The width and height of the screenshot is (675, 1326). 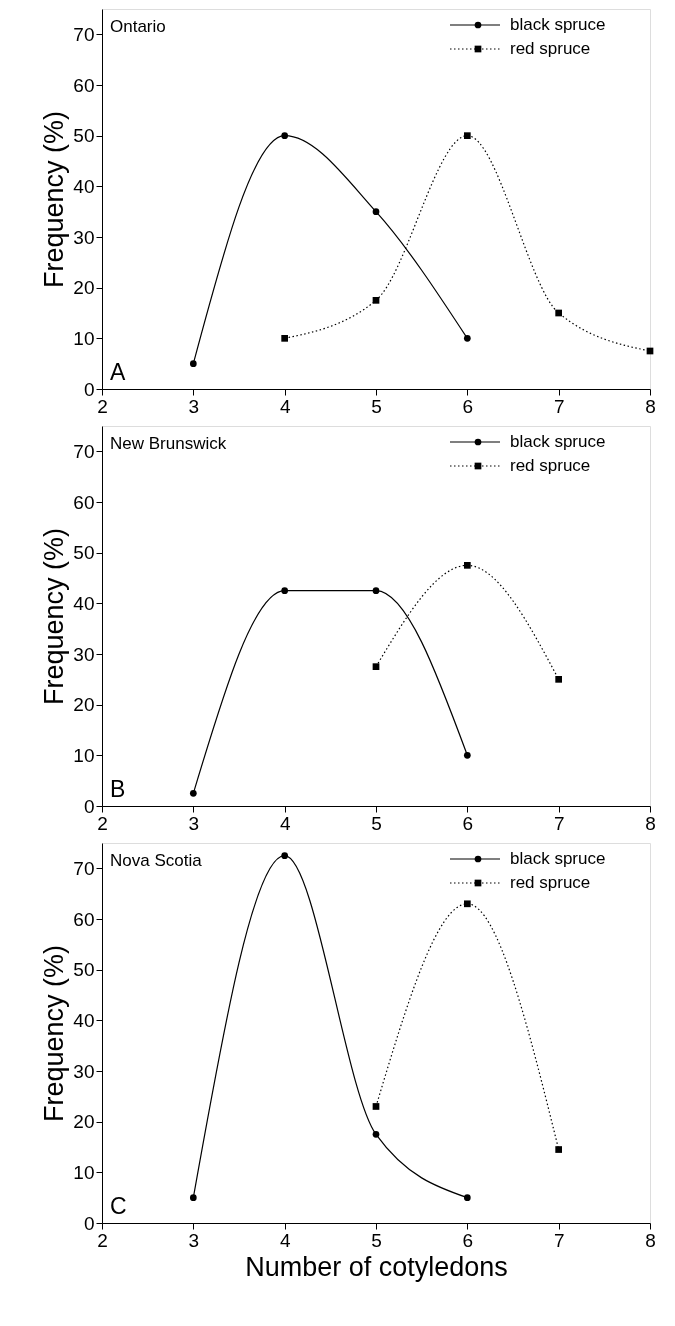 I want to click on annotation: B, so click(x=118, y=789).